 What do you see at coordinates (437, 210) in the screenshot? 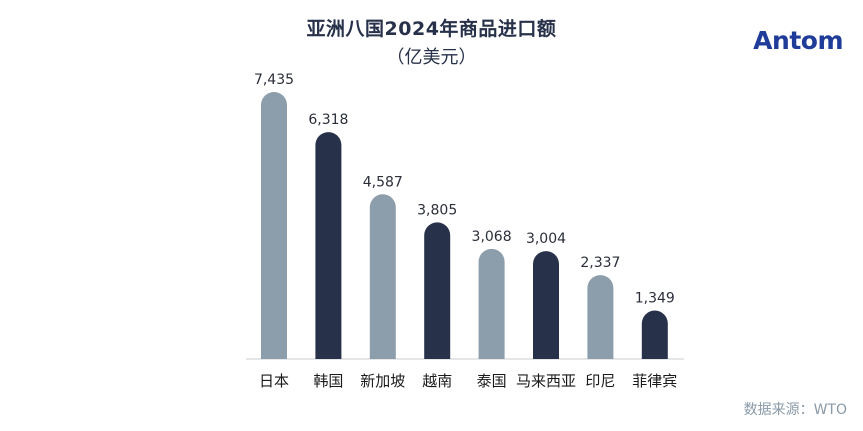
I see `bar-value-label: 3,805` at bounding box center [437, 210].